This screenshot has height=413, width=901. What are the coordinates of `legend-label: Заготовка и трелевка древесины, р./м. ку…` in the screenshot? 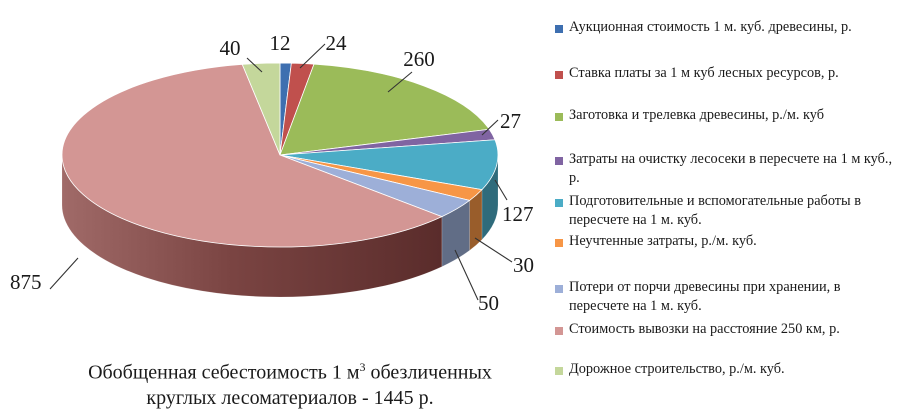 It's located at (697, 115).